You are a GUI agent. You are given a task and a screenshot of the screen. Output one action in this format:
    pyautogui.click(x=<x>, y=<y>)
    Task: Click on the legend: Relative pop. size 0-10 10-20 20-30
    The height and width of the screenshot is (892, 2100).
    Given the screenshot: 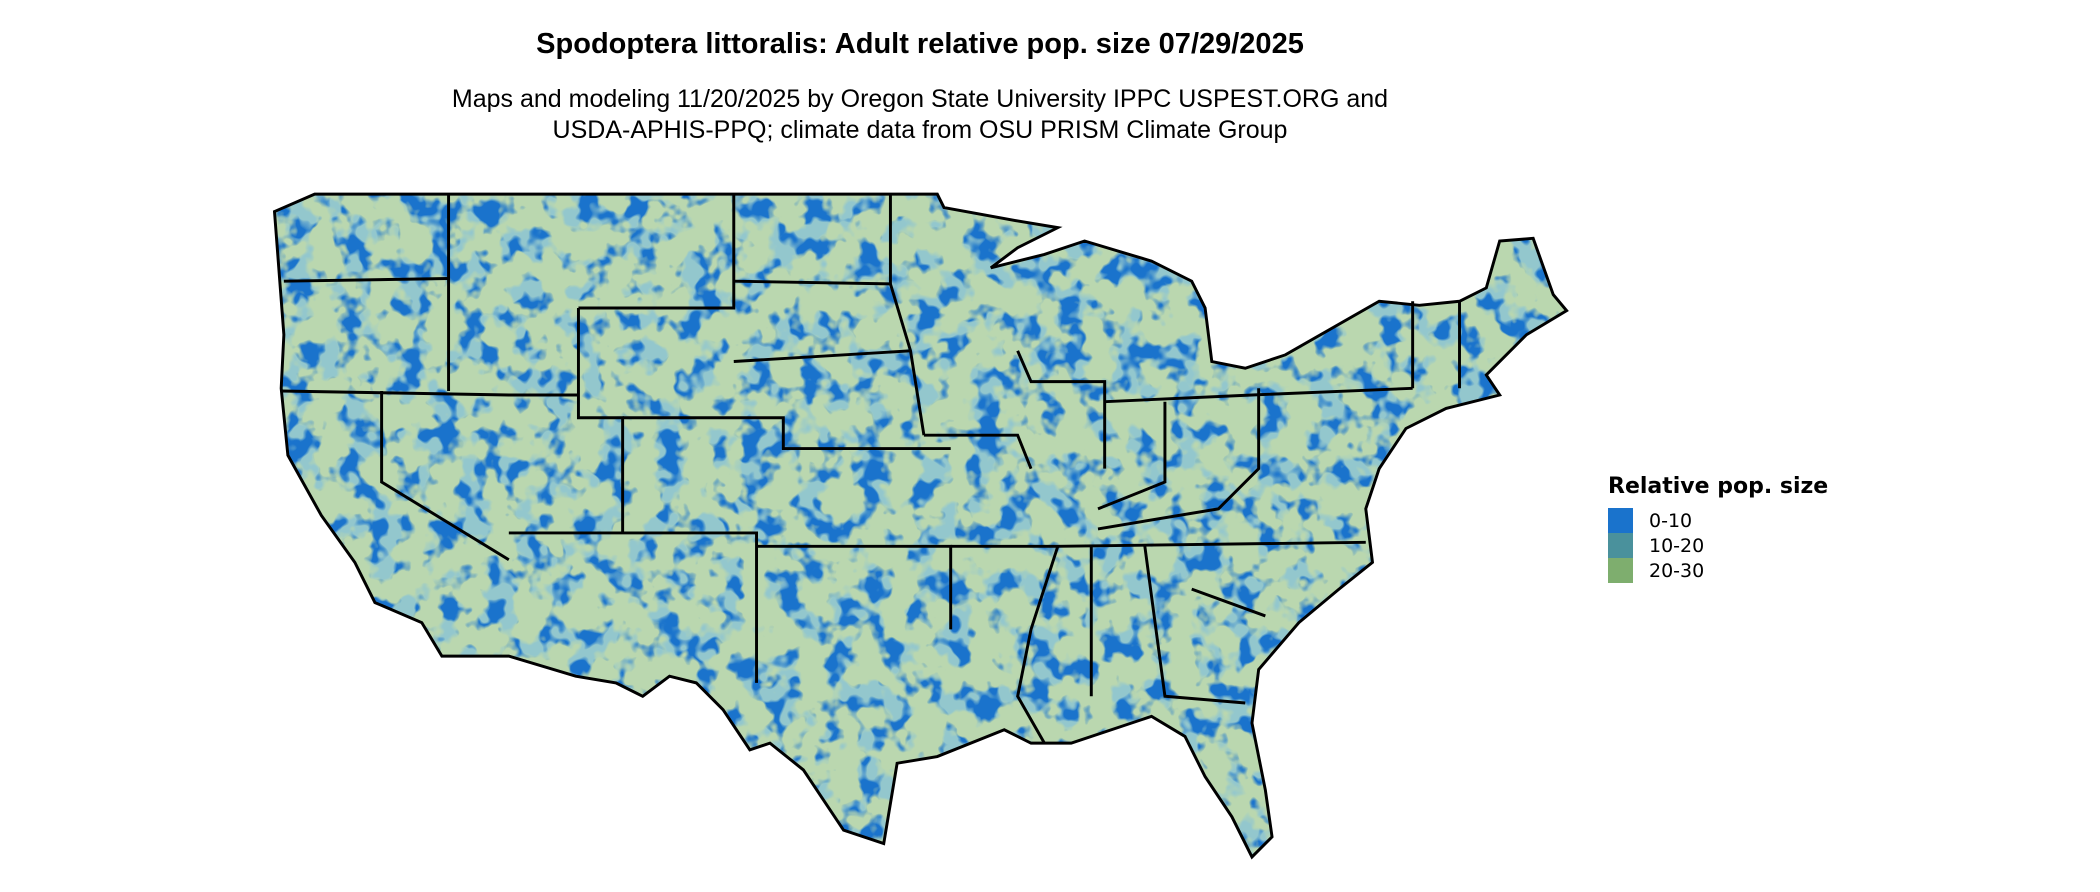 What is the action you would take?
    pyautogui.click(x=1718, y=528)
    